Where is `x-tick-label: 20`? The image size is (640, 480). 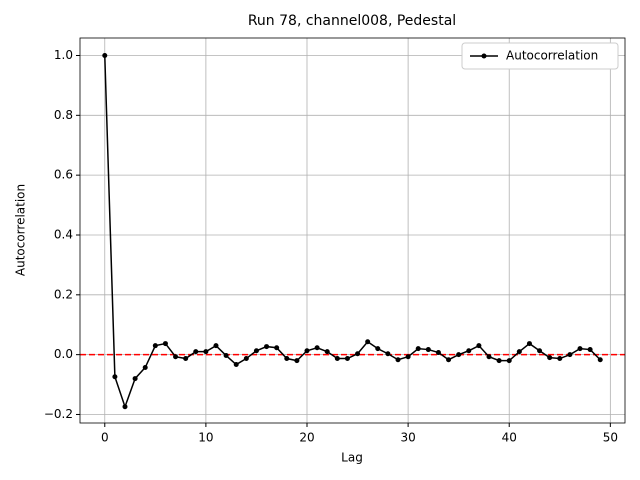 x-tick-label: 20 is located at coordinates (306, 438).